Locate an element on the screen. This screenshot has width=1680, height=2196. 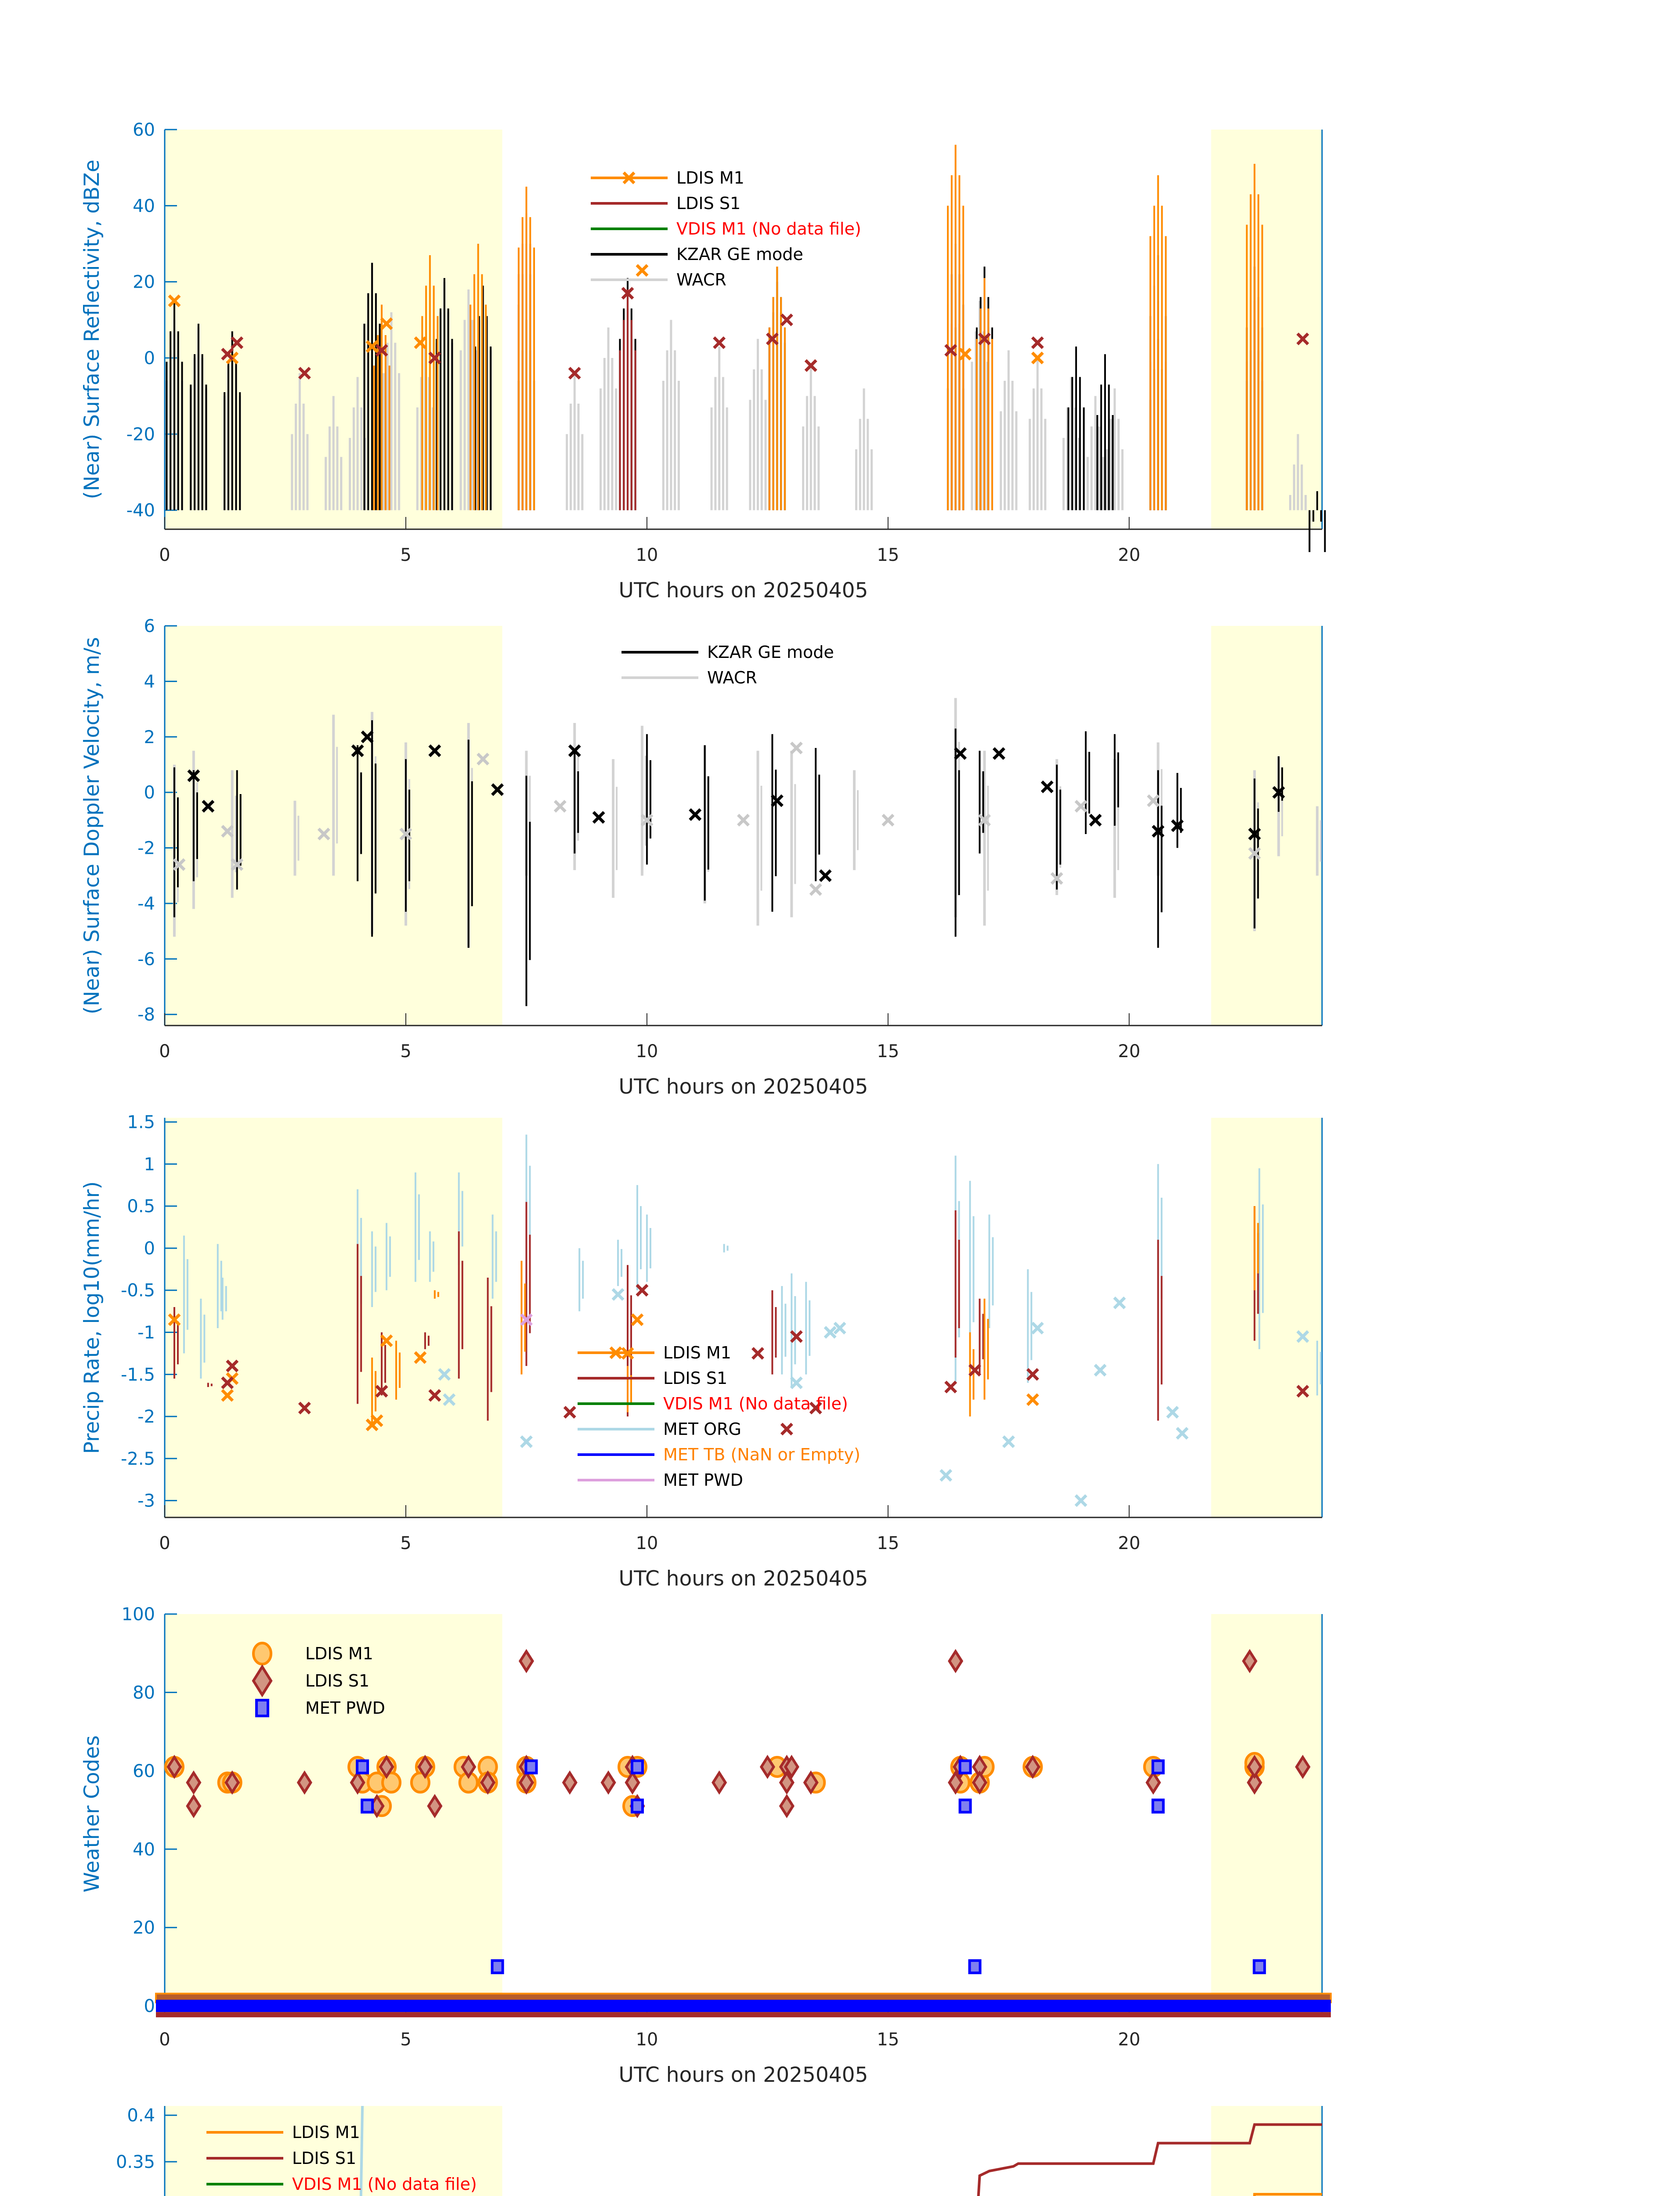
legend-label: KZAR GE mode is located at coordinates (770, 653).